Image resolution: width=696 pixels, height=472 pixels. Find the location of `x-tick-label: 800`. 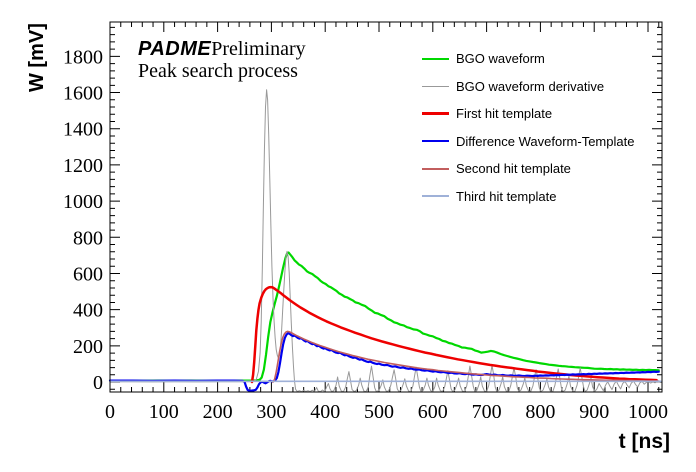

x-tick-label: 800 is located at coordinates (540, 412).